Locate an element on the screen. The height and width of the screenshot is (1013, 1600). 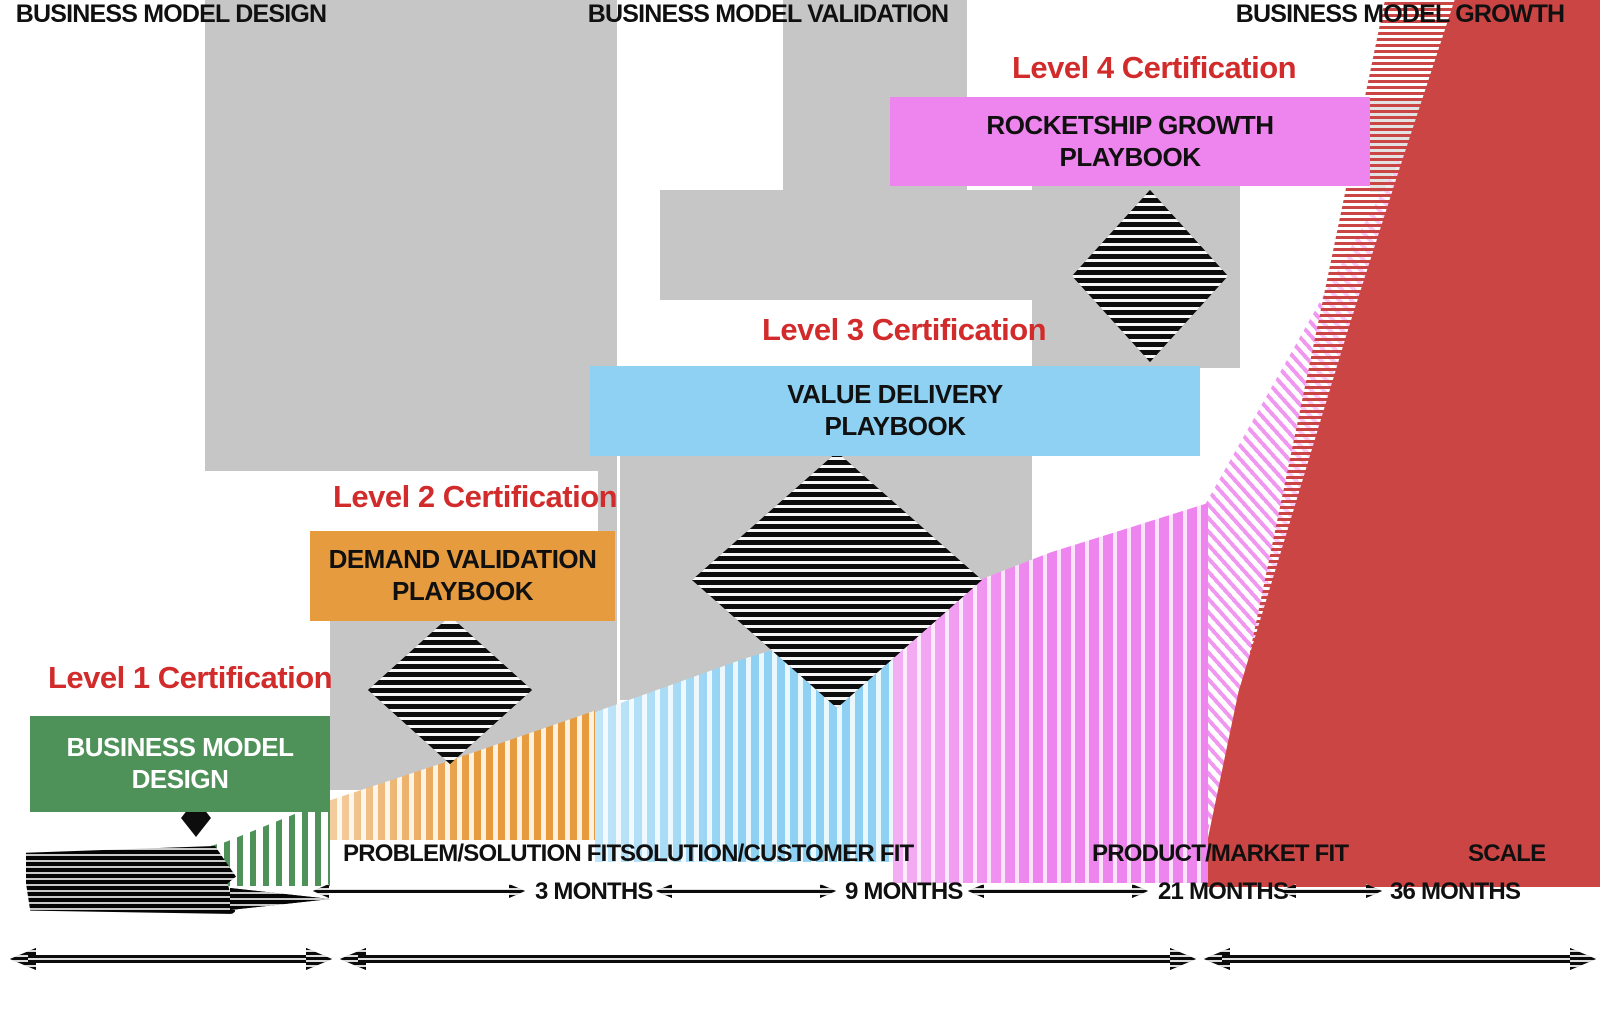
level-3-box: VALUE DELIVERY PLAYBOOK is located at coordinates (895, 411).